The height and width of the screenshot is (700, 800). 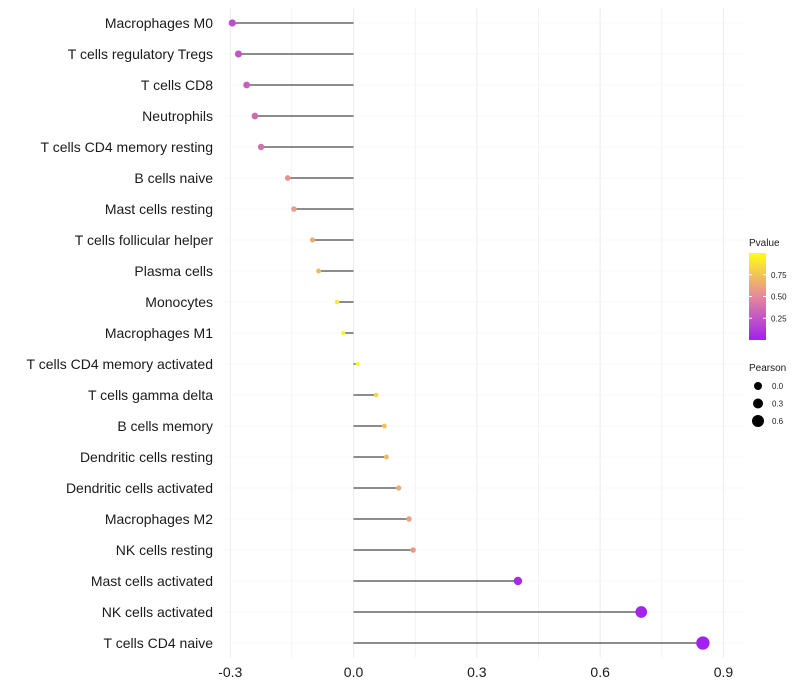 What do you see at coordinates (600, 672) in the screenshot?
I see `x-tick-label: 0.6` at bounding box center [600, 672].